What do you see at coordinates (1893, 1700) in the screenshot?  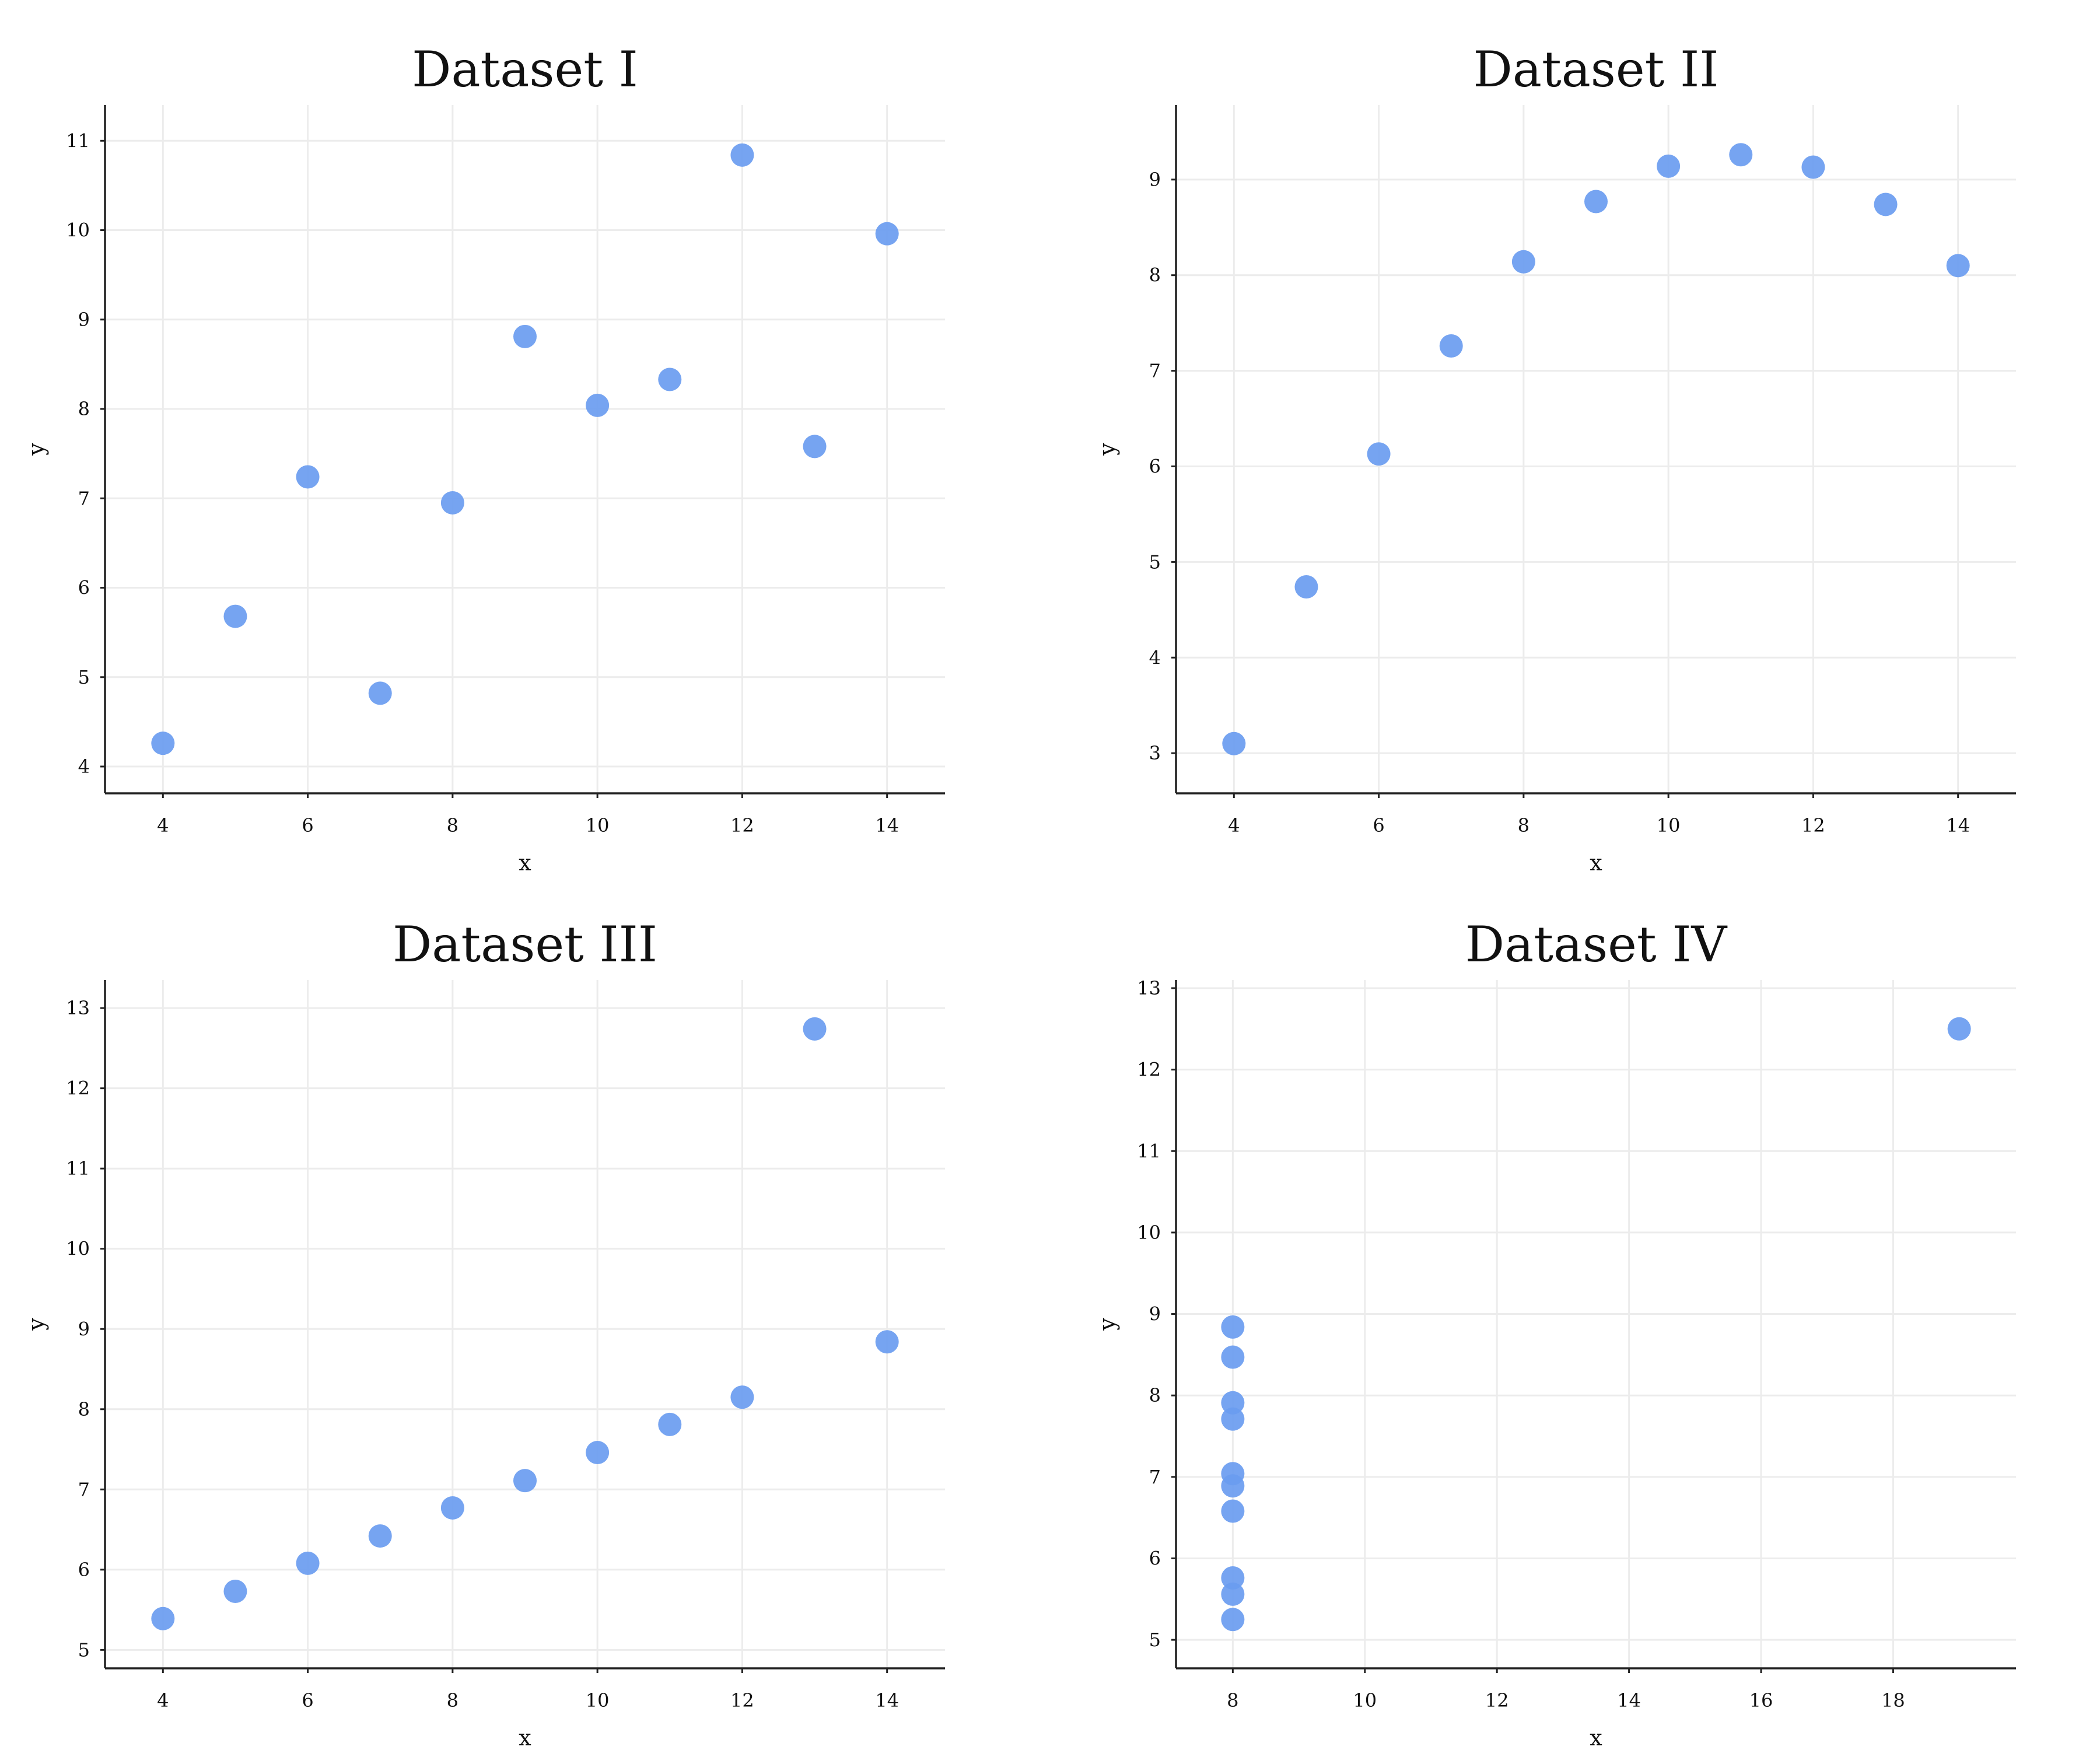 I see `x-tick-label: 18` at bounding box center [1893, 1700].